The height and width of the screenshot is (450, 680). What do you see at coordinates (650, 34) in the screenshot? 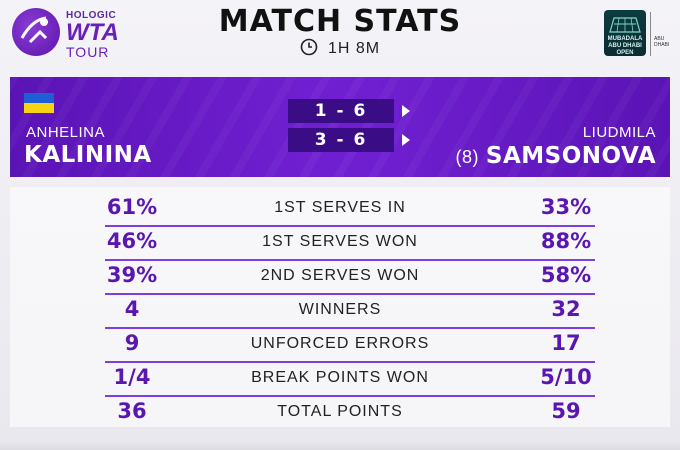
I see `logo-divider` at bounding box center [650, 34].